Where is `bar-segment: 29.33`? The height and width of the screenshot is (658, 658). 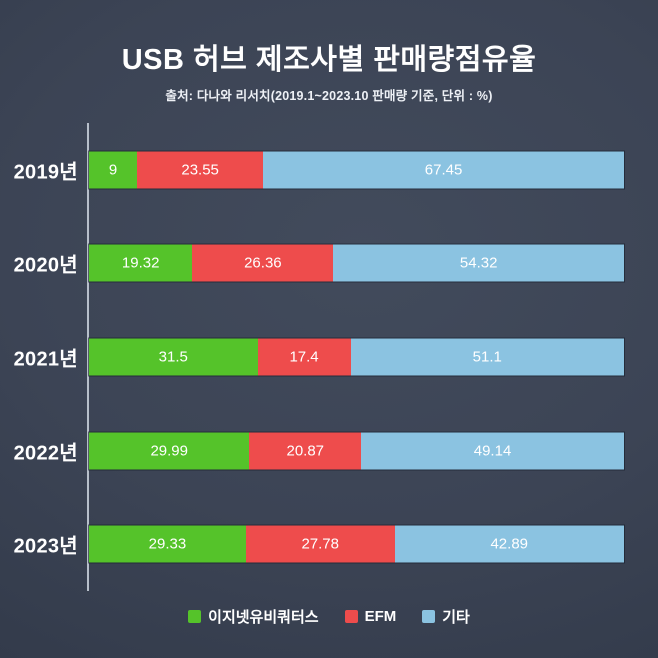
bar-segment: 29.33 is located at coordinates (167, 544).